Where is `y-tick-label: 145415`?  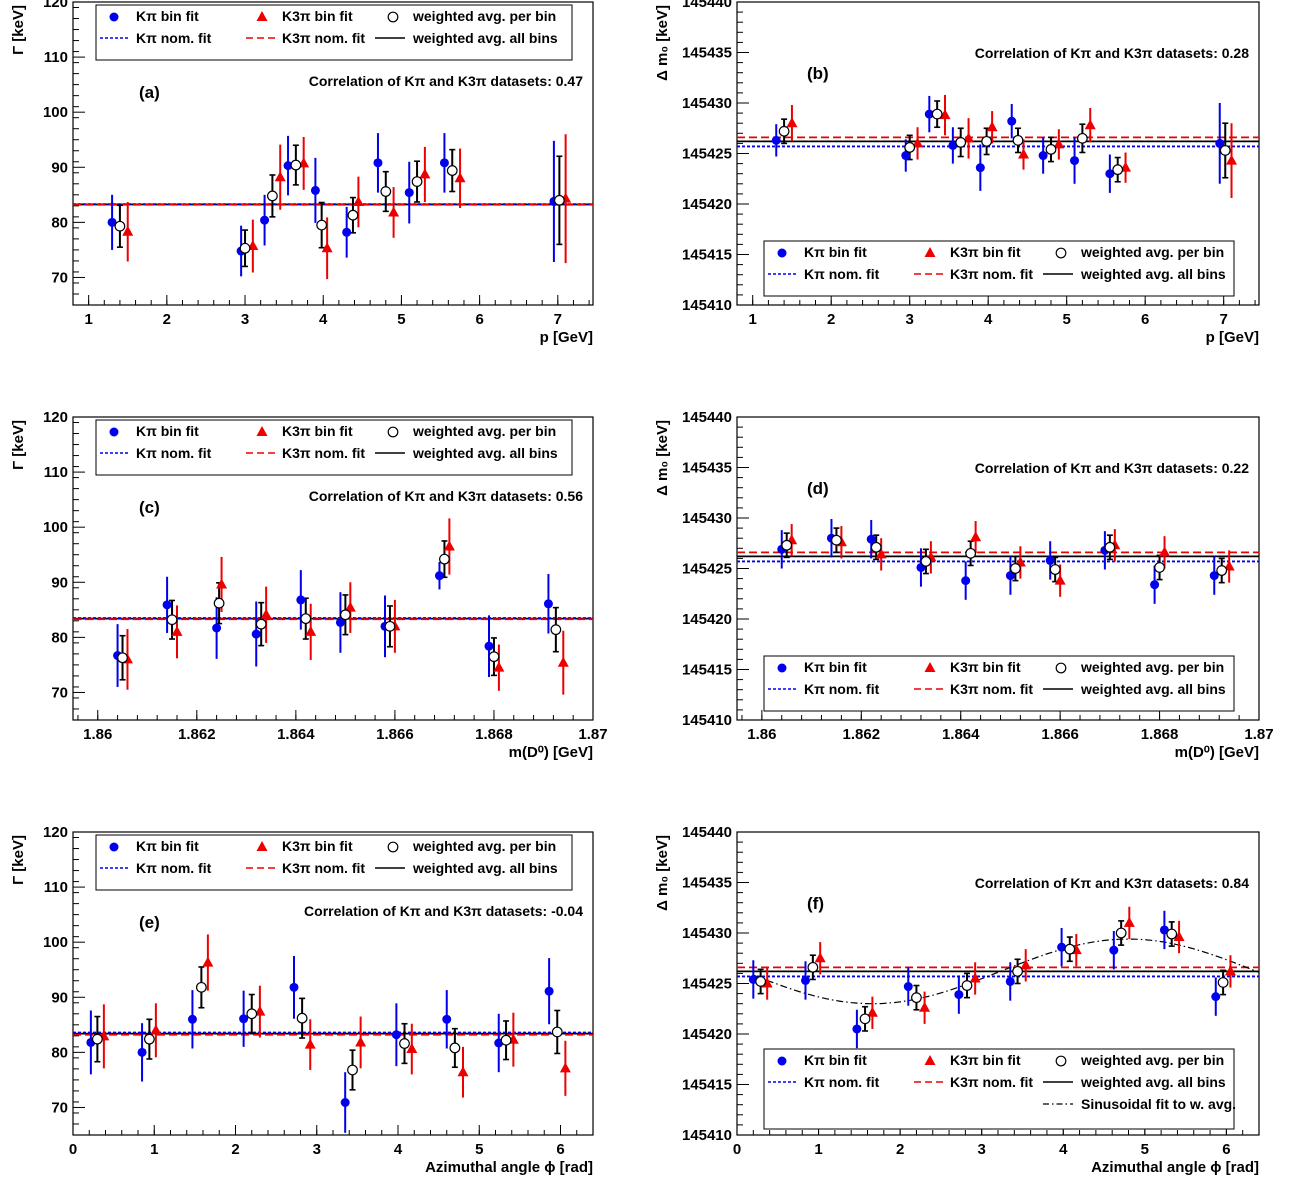
y-tick-label: 145415 is located at coordinates (707, 1085).